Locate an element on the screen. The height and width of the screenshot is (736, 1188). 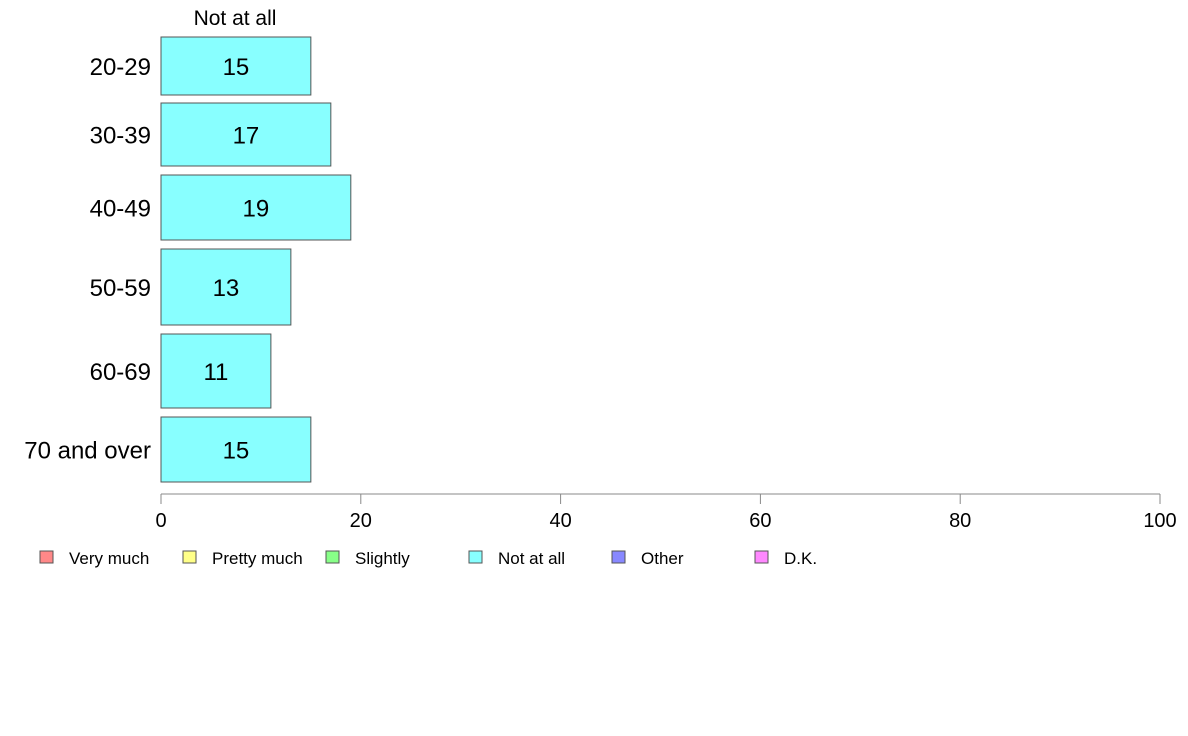
data-label: 11 is located at coordinates (215, 372).